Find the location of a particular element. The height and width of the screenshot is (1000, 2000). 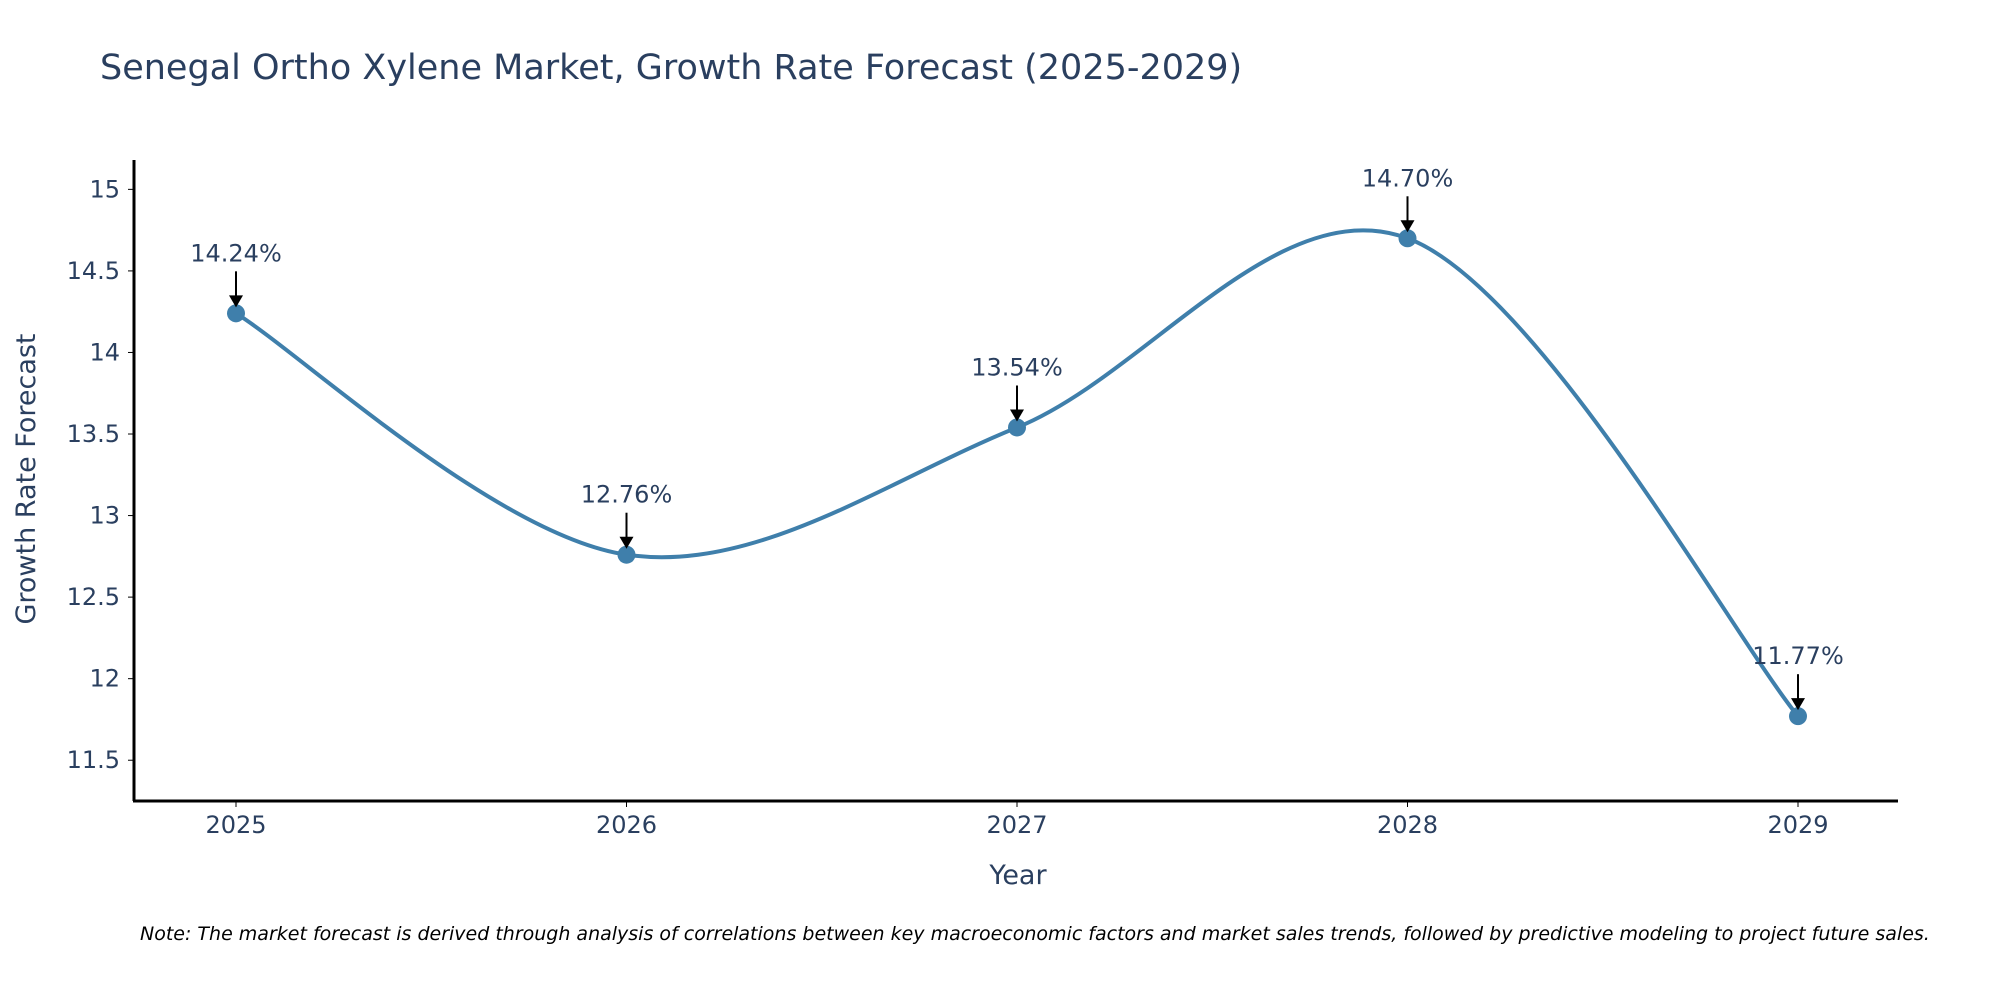

x-tick-label: 2029 is located at coordinates (1797, 825).